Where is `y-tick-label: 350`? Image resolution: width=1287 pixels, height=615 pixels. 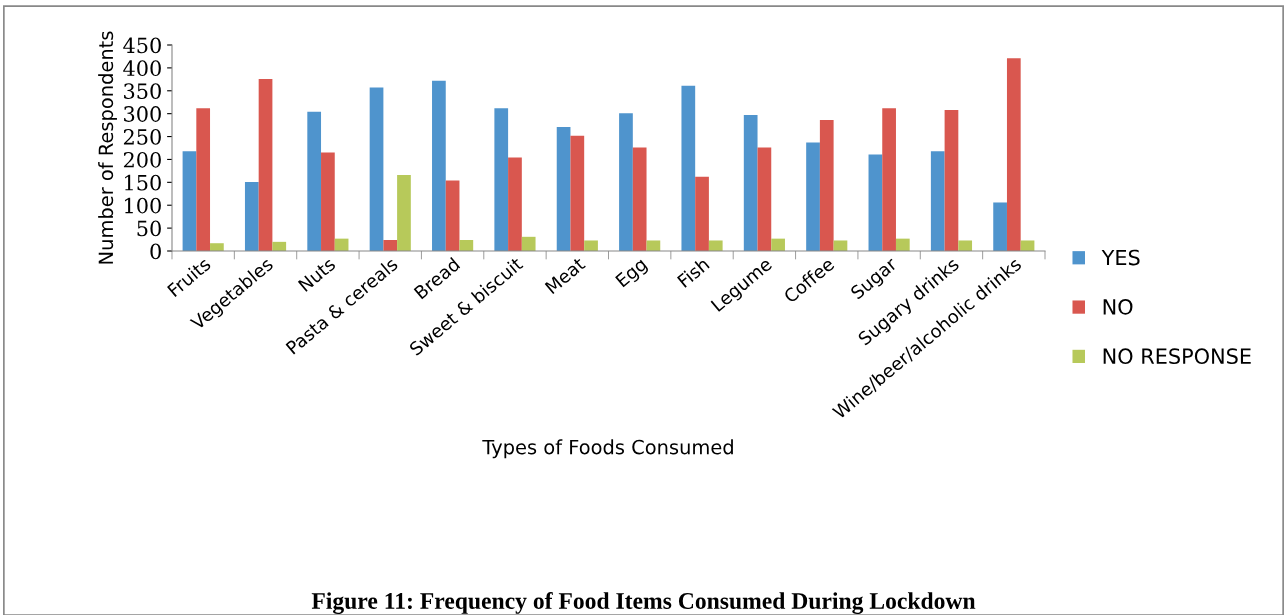
y-tick-label: 350 is located at coordinates (142, 91).